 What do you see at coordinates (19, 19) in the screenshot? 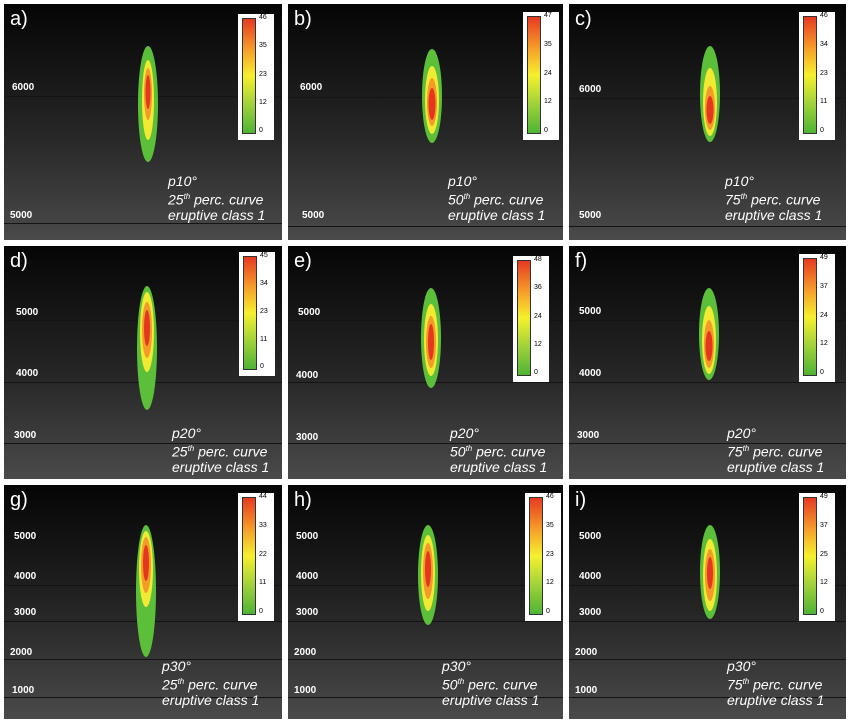
I see `panel-label: a)` at bounding box center [19, 19].